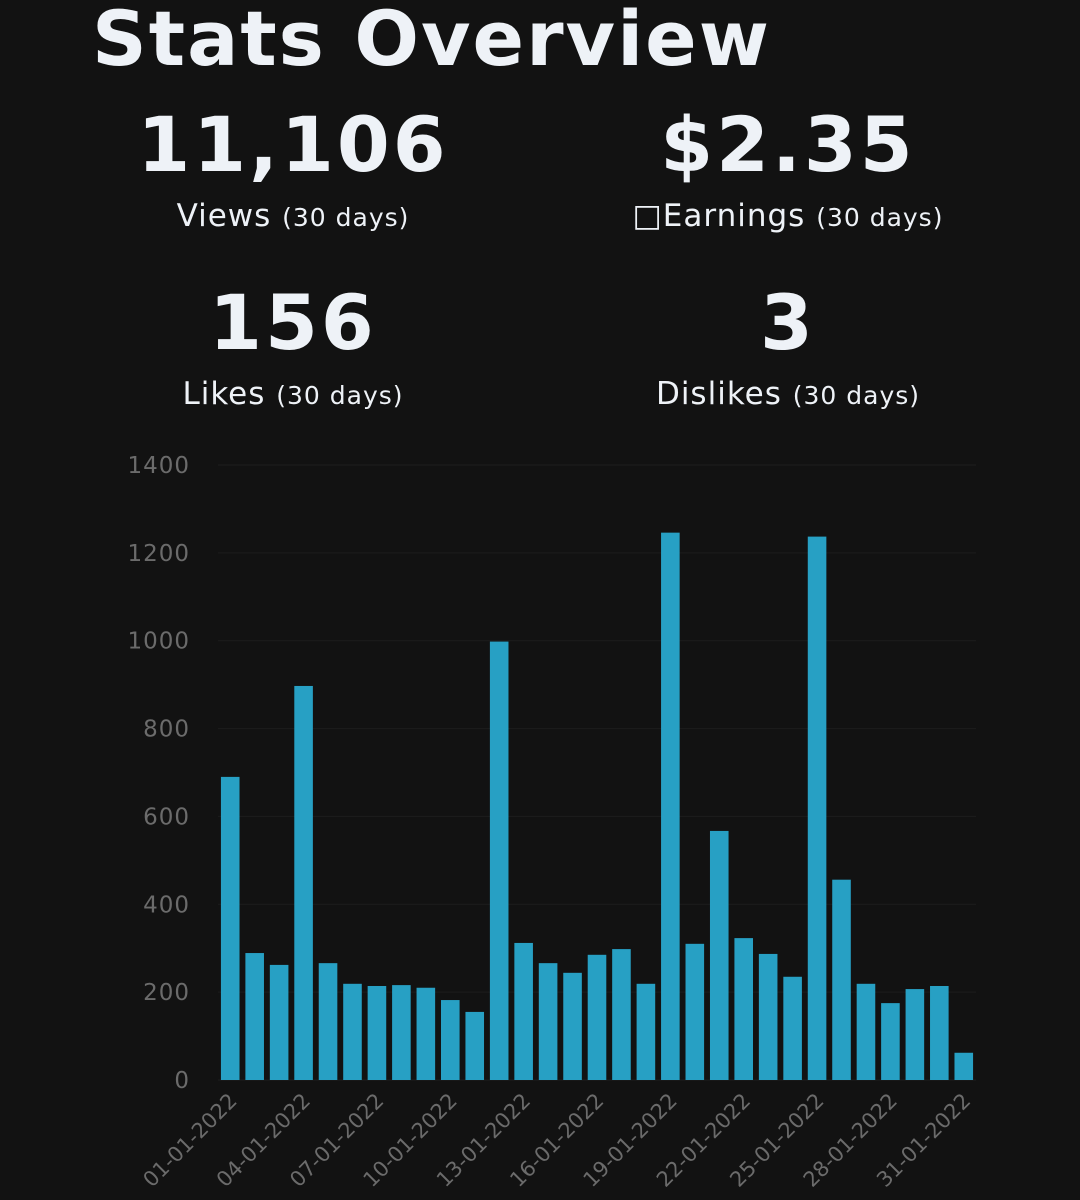  I want to click on y-tick-label: 1200, so click(158, 554).